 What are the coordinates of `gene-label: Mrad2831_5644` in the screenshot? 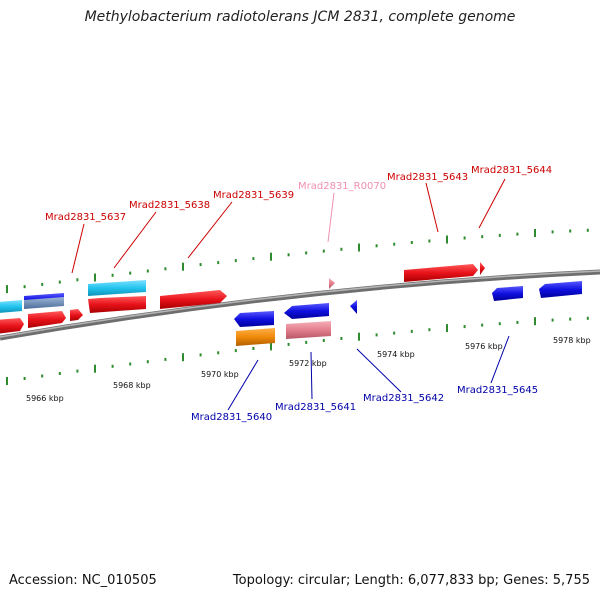 It's located at (511, 170).